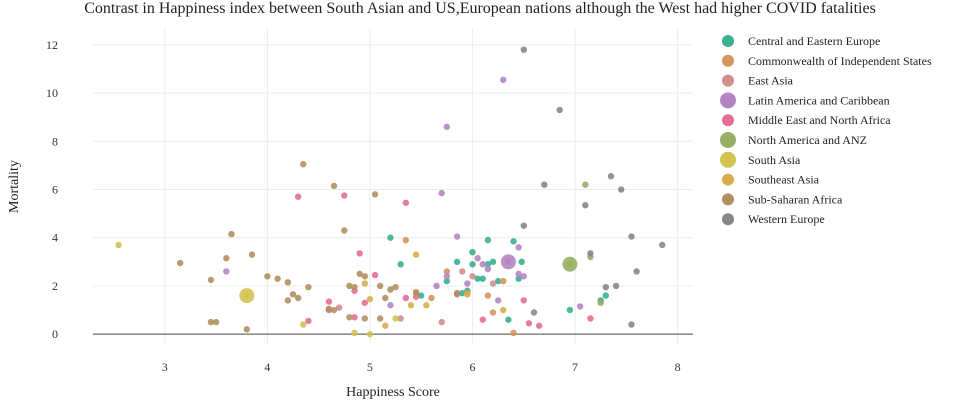 Image resolution: width=963 pixels, height=400 pixels. What do you see at coordinates (771, 180) in the screenshot?
I see `legend-item: Southeast Asia` at bounding box center [771, 180].